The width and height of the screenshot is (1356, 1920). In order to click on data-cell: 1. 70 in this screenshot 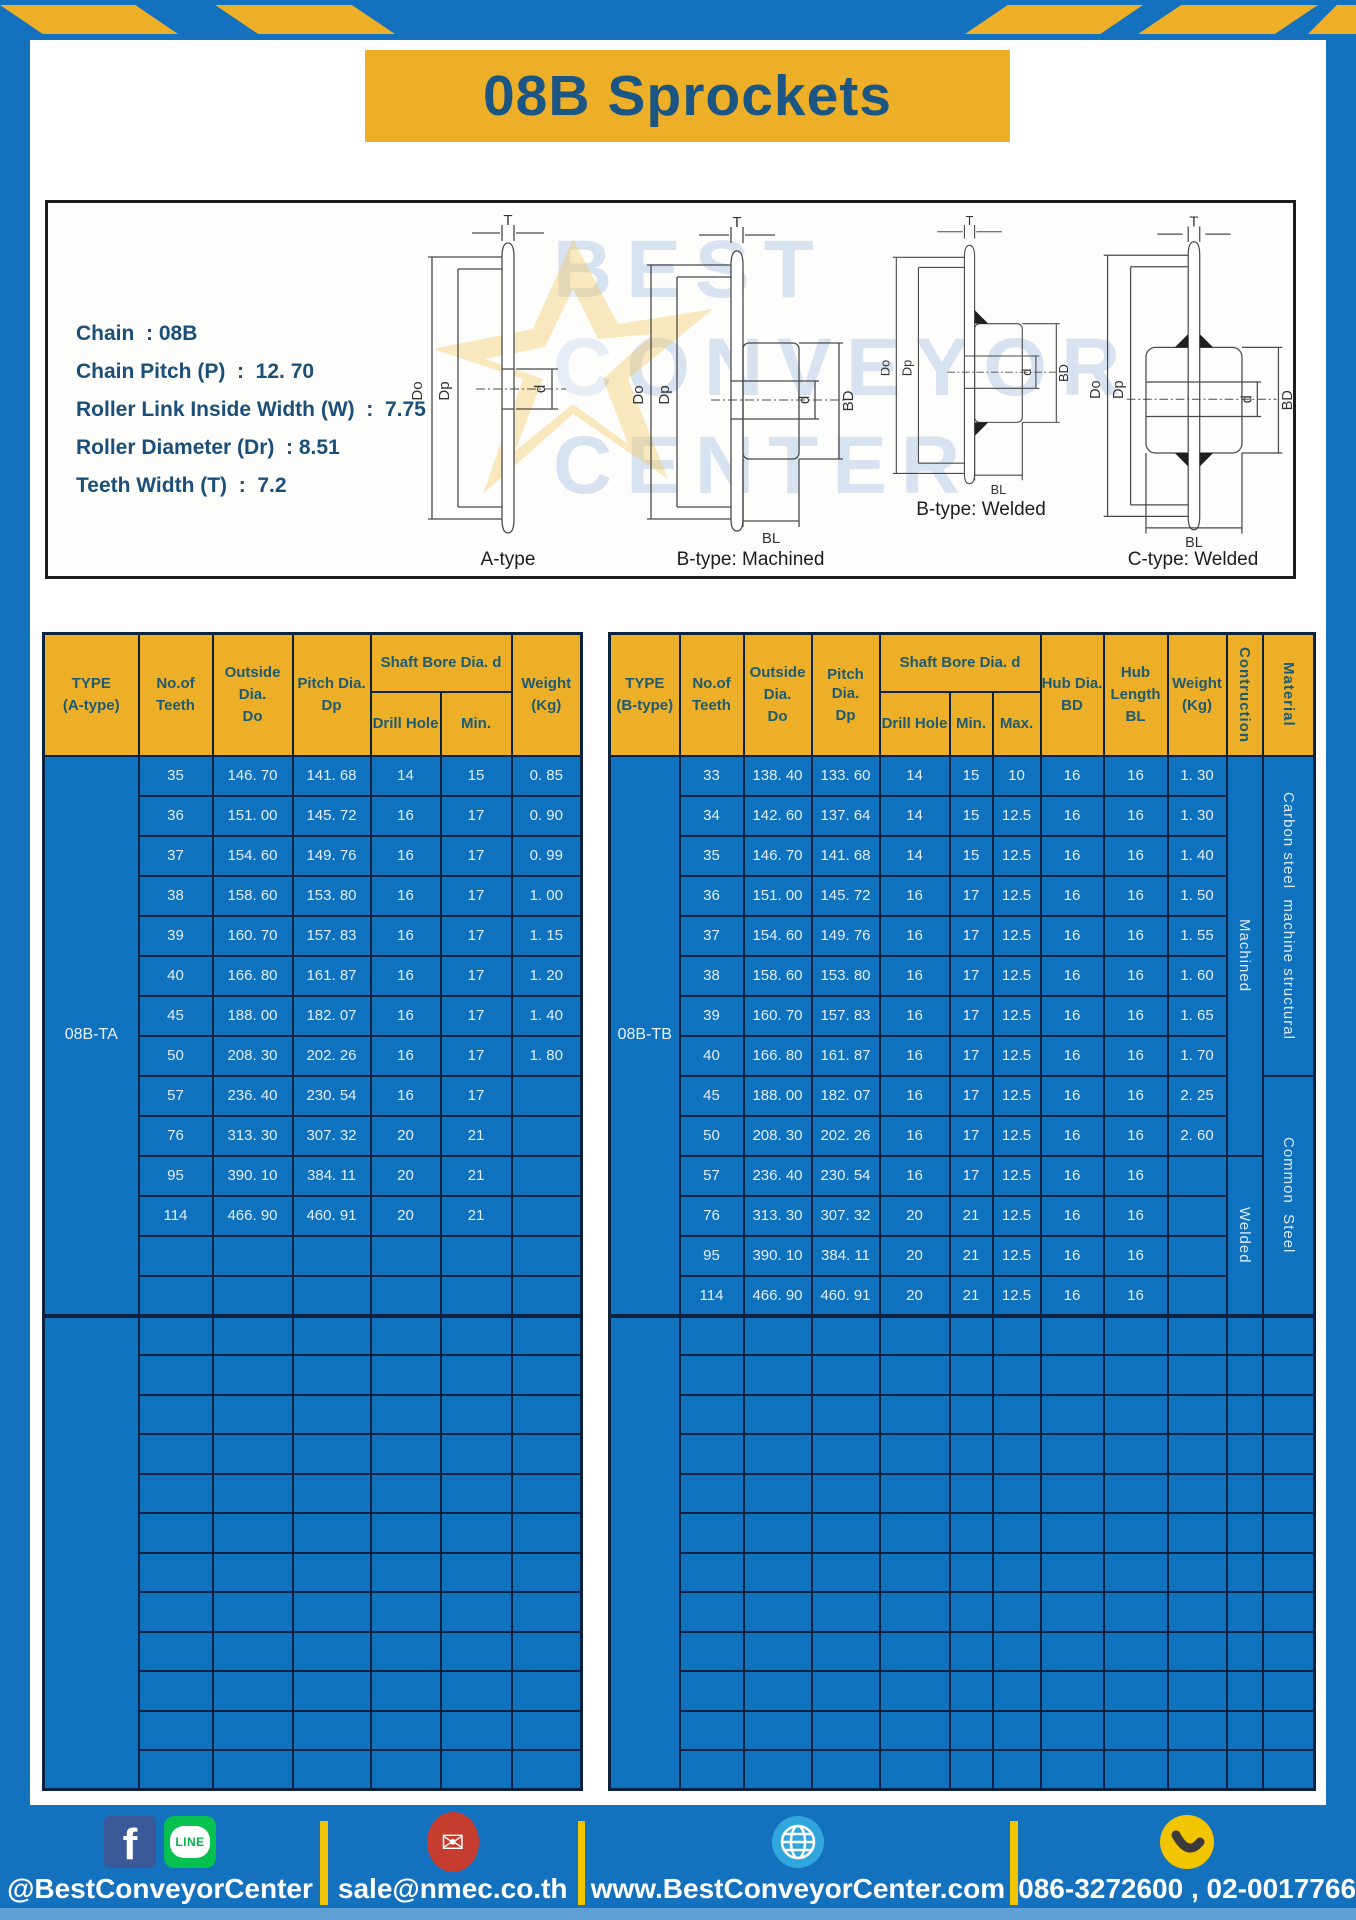, I will do `click(1197, 1055)`.